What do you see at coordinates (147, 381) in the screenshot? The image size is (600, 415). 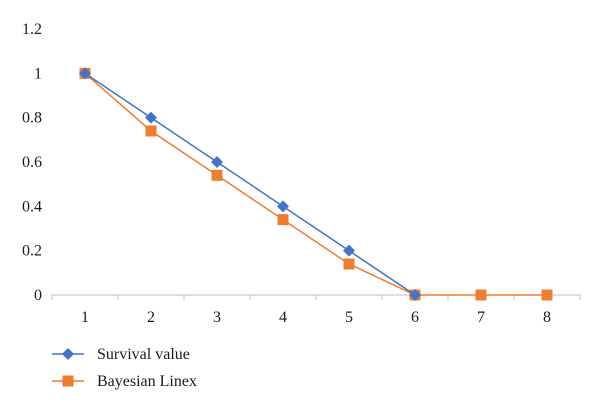 I see `legend-label: Bayesian Linex` at bounding box center [147, 381].